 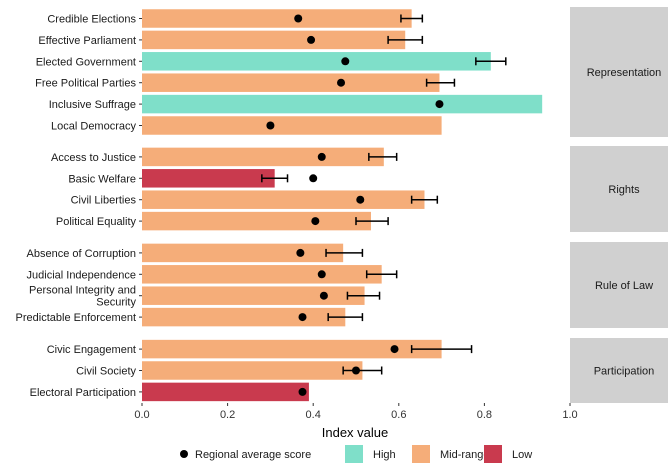 What do you see at coordinates (484, 415) in the screenshot?
I see `x-tick-label: 0.8` at bounding box center [484, 415].